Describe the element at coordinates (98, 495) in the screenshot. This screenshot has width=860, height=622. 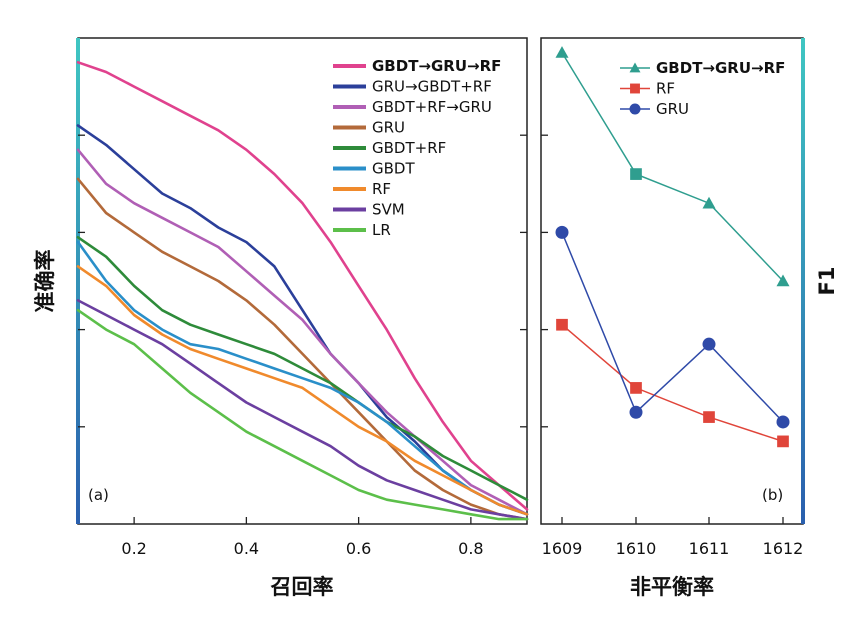
I see `panel-a-label: (a)` at that location.